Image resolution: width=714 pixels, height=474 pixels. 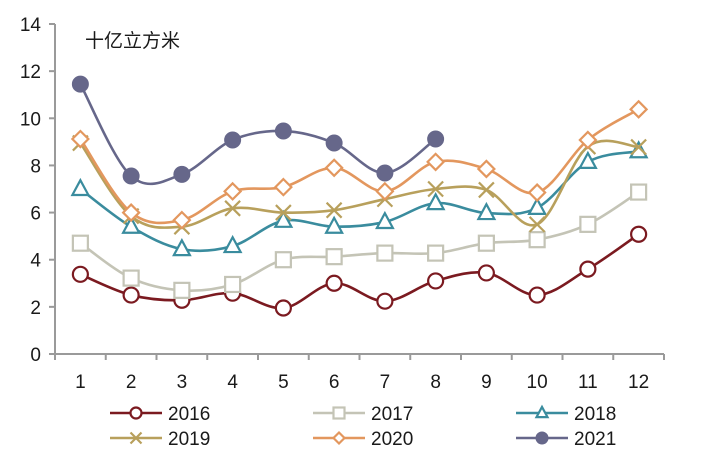 I want to click on y-tick-label: 14, so click(x=31, y=25).